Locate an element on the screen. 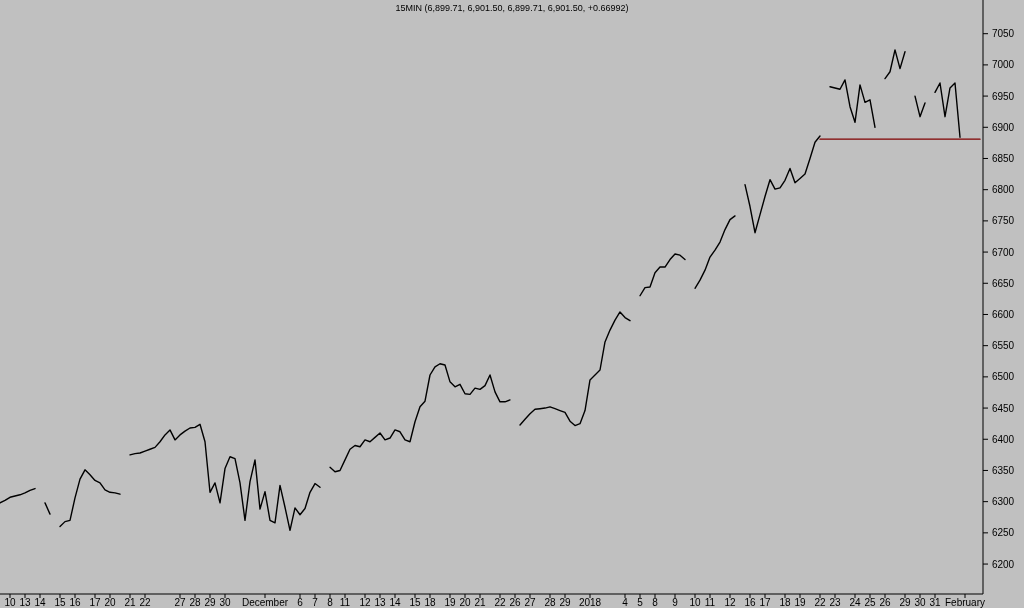 The width and height of the screenshot is (1024, 608). y-tick-label: 6400 is located at coordinates (1003, 439).